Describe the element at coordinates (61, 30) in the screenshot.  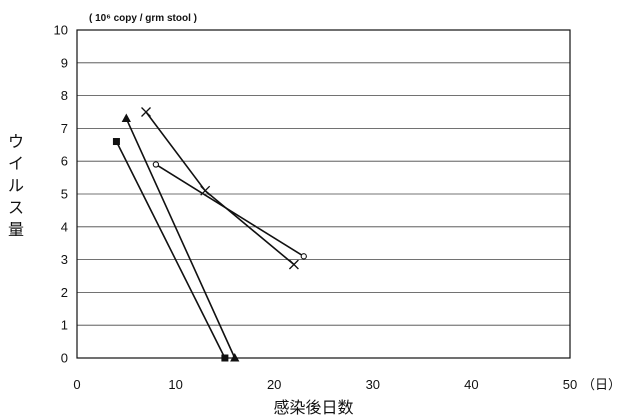
I see `y-tick-10: 10` at that location.